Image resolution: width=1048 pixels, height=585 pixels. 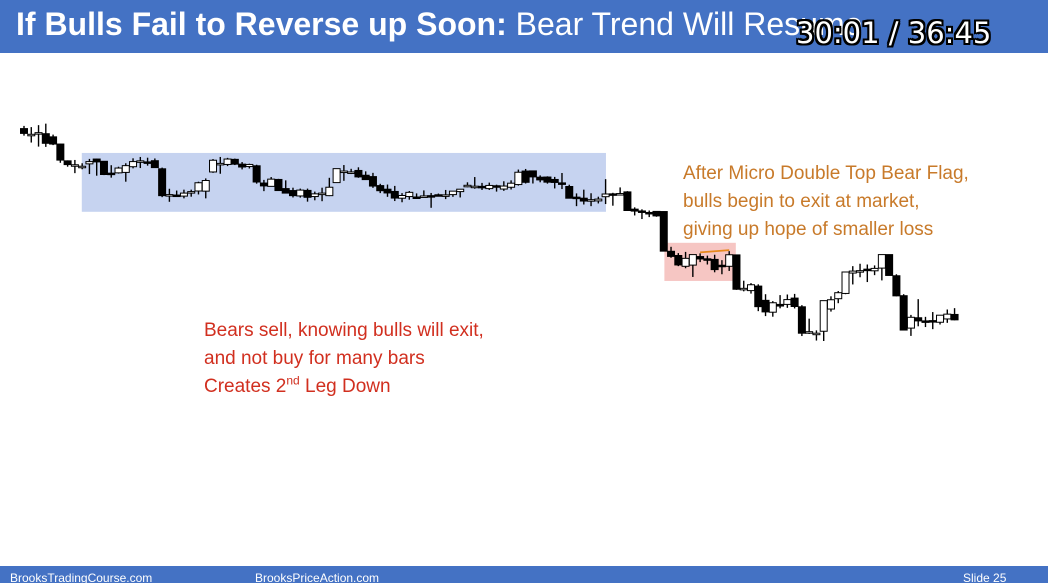 What do you see at coordinates (524, 574) in the screenshot?
I see `footer-bar` at bounding box center [524, 574].